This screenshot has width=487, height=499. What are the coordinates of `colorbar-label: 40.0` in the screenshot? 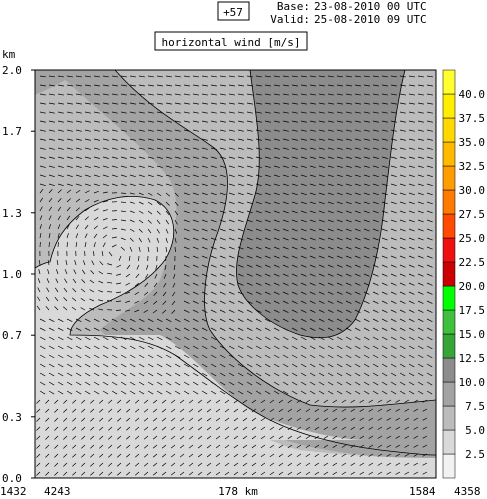 It's located at (472, 94).